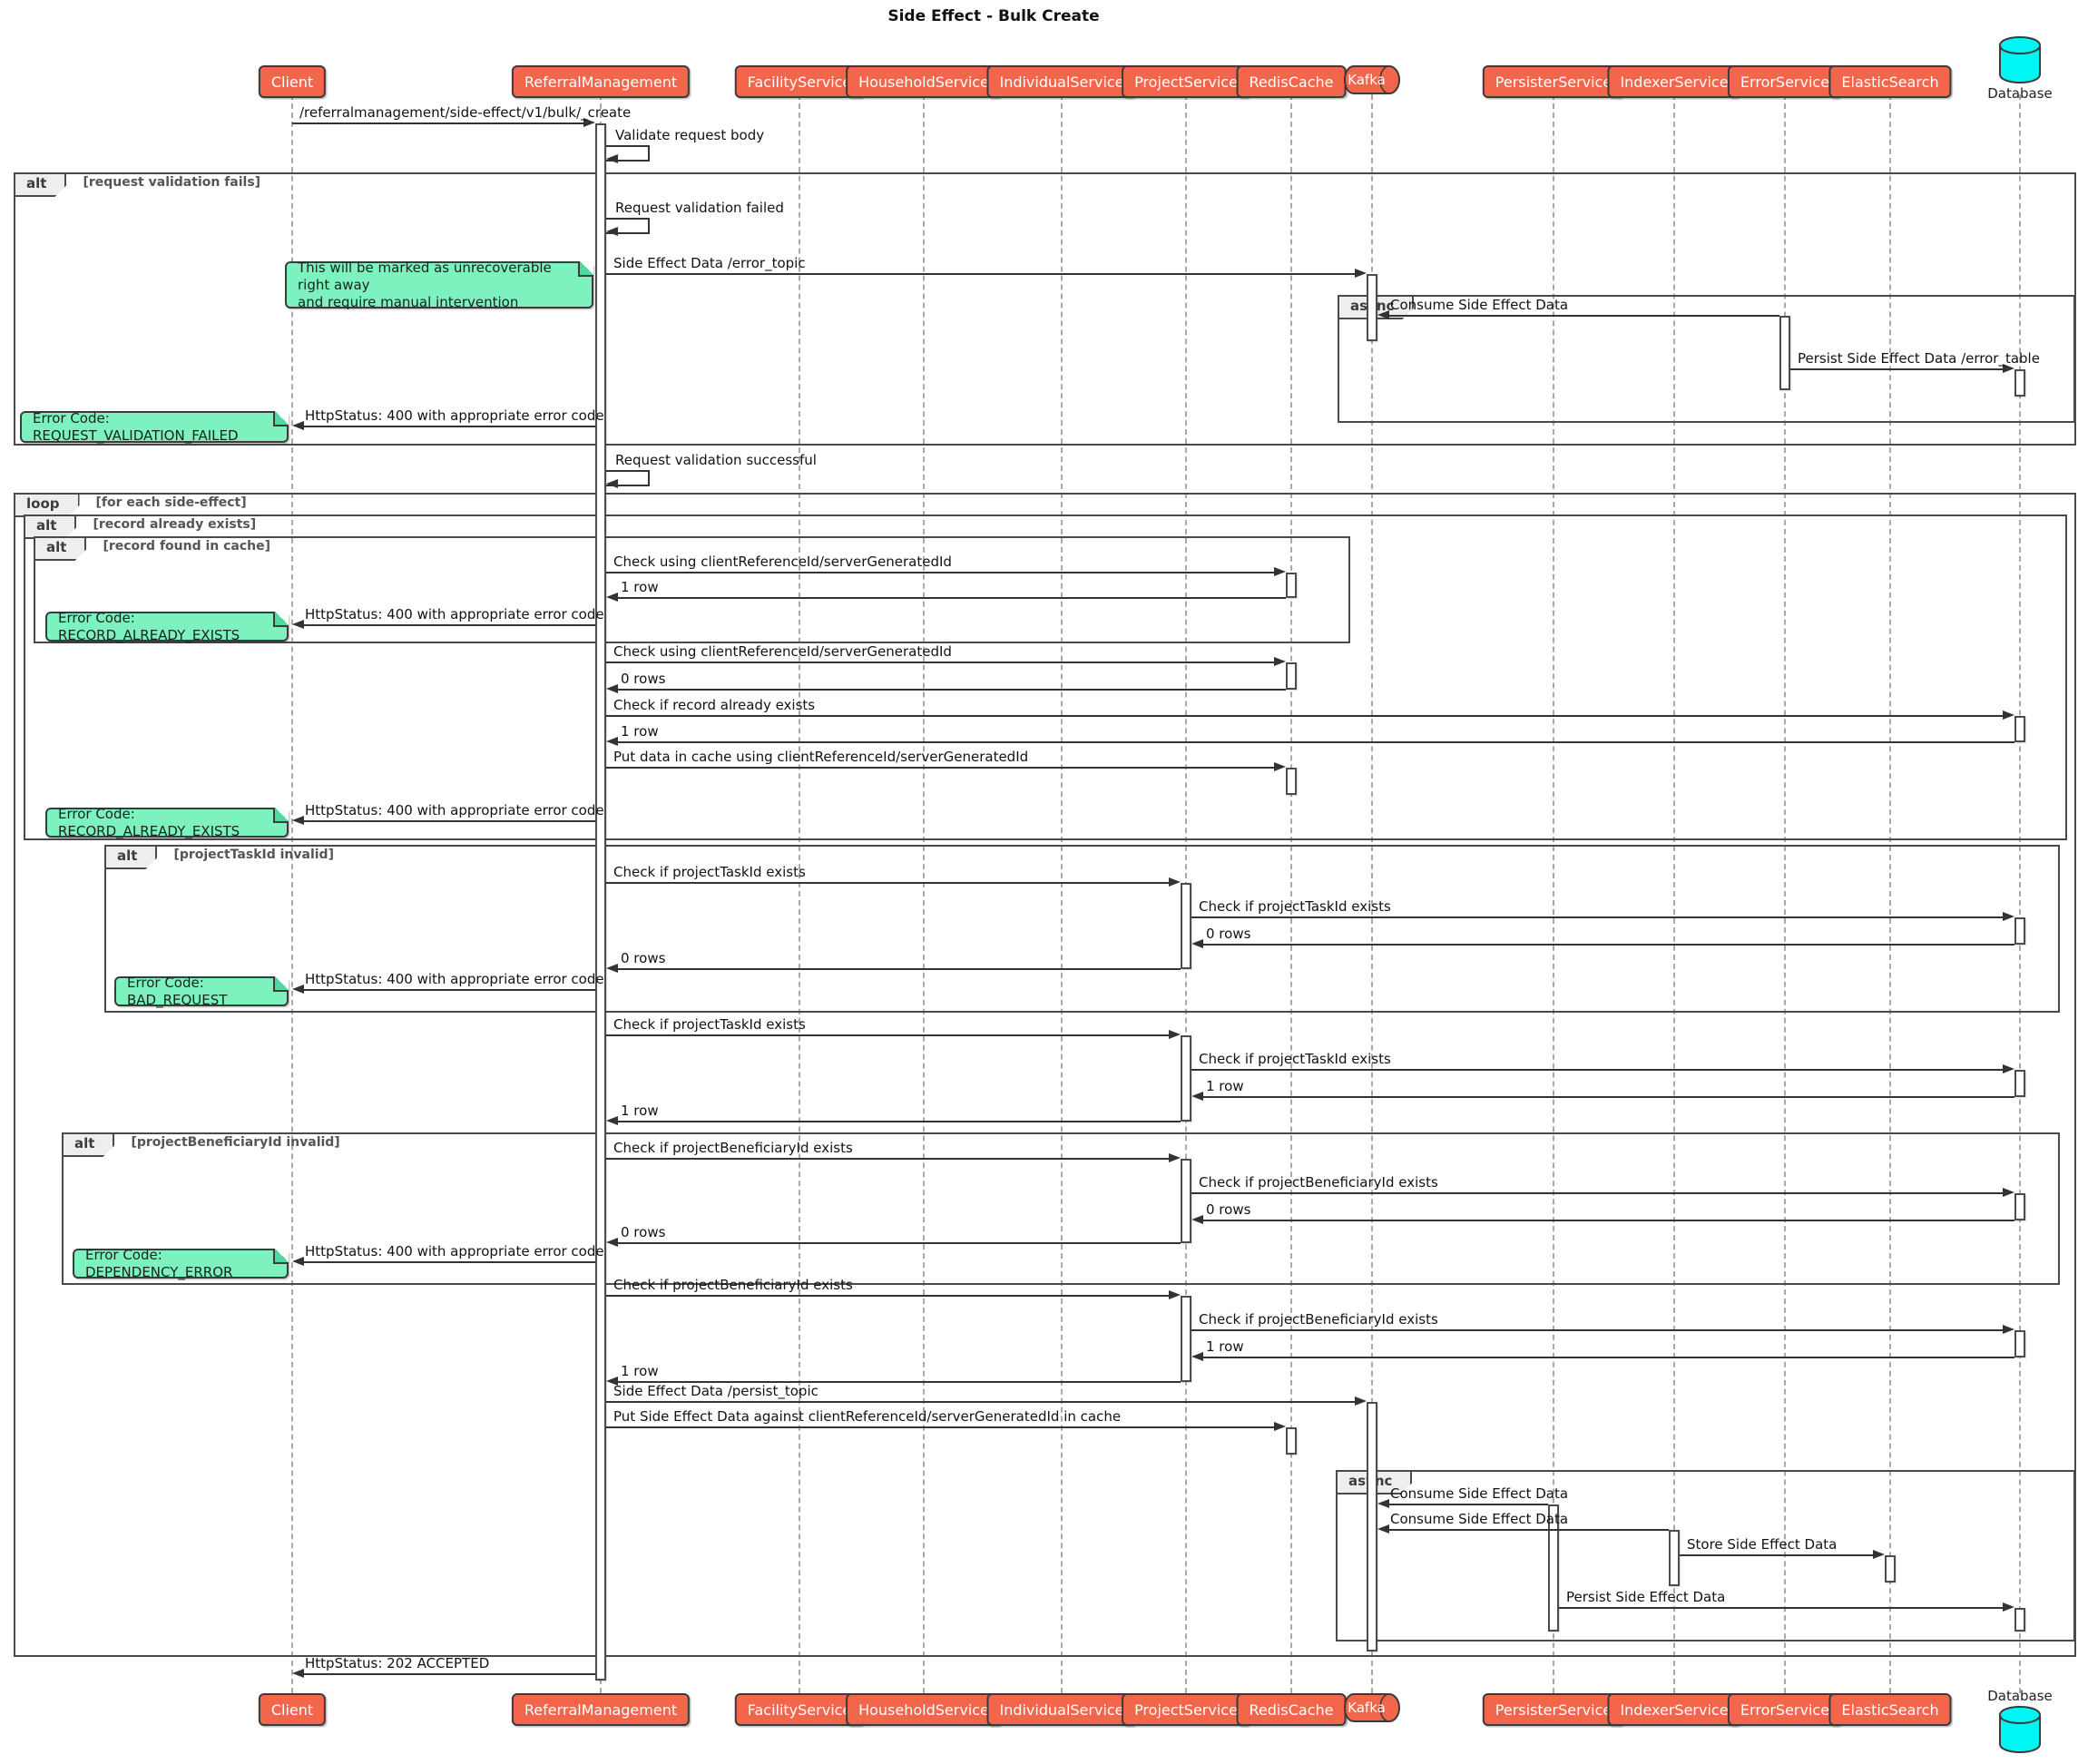 The image size is (2078, 1764). Describe the element at coordinates (1674, 81) in the screenshot. I see `participant-indexerservice-top: IndexerService` at that location.